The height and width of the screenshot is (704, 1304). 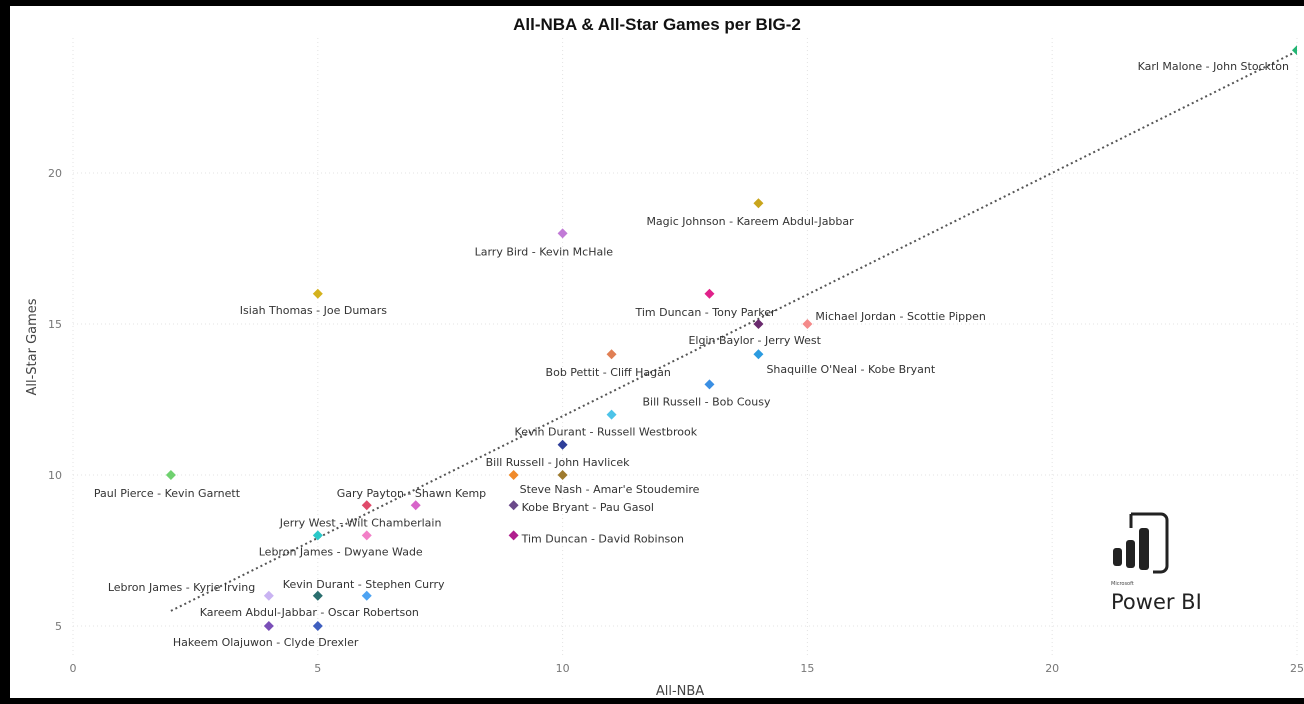 What do you see at coordinates (558, 462) in the screenshot?
I see `data-point-label: Bill Russell - John Havlicek` at bounding box center [558, 462].